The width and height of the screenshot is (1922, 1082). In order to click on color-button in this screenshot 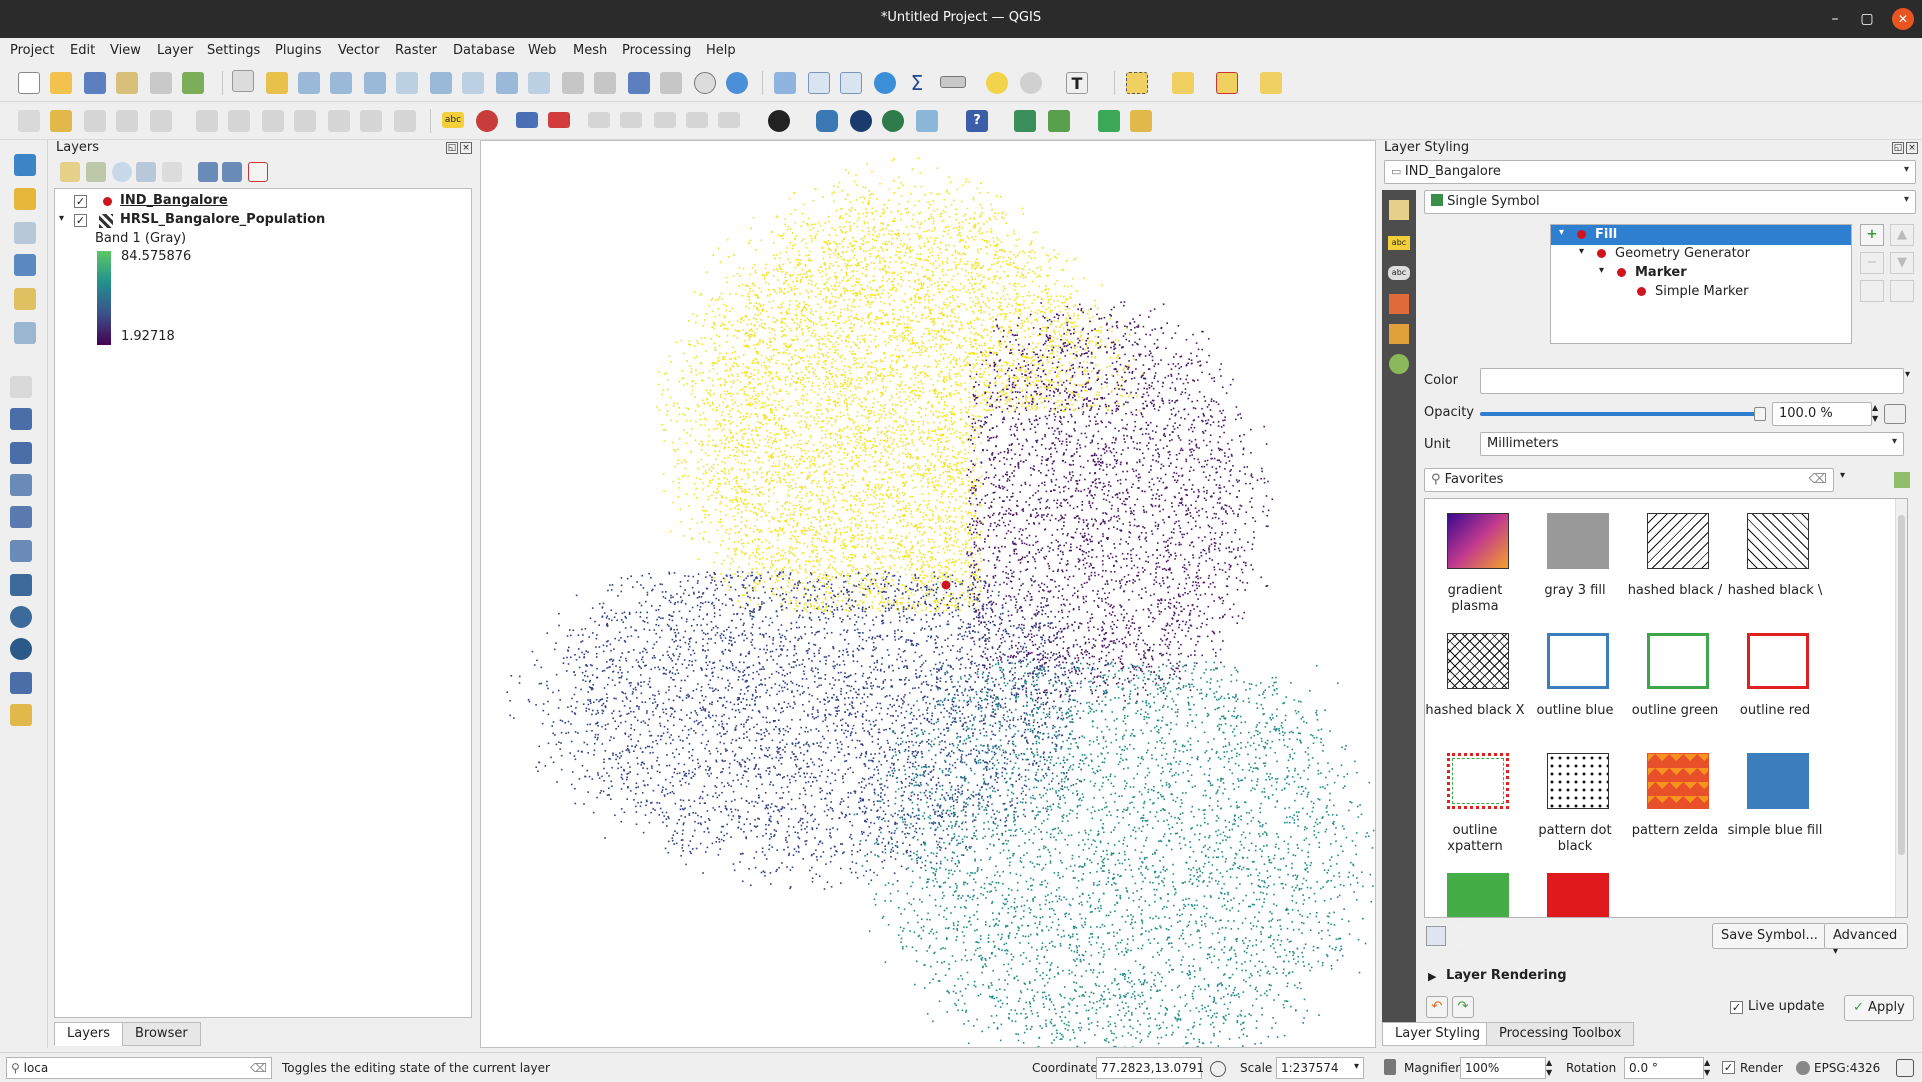, I will do `click(1692, 381)`.